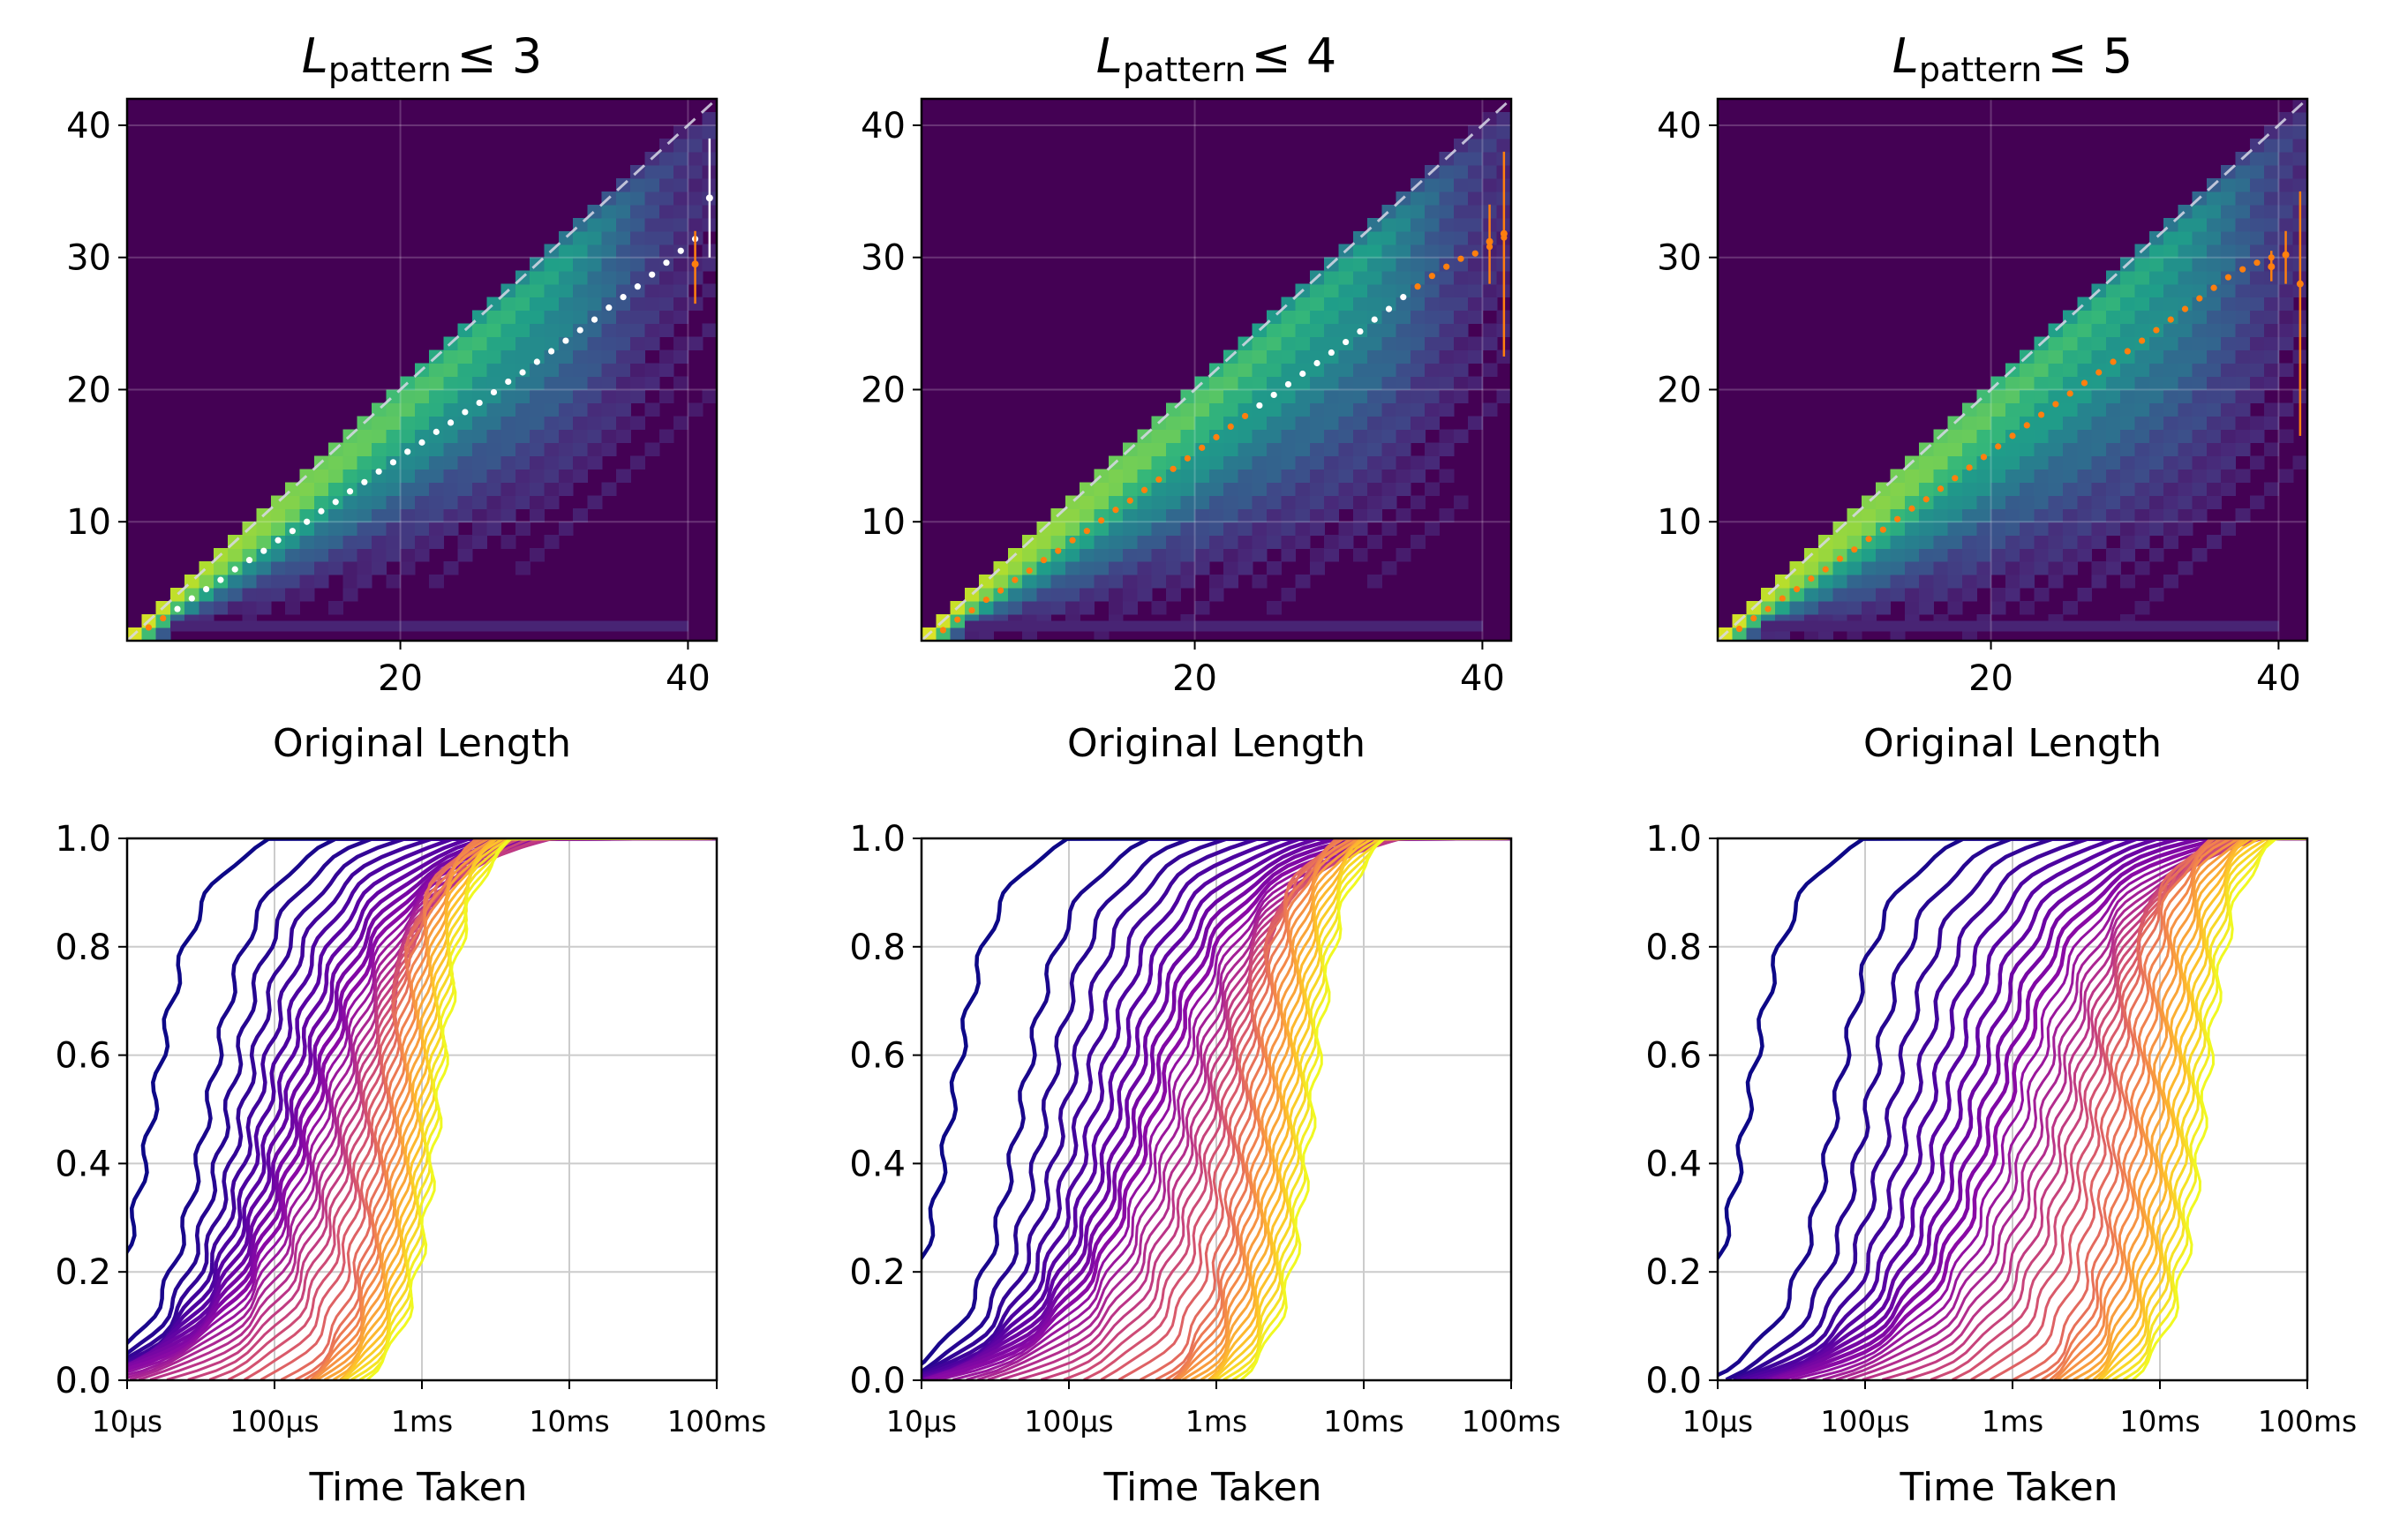 Image resolution: width=2385 pixels, height=1540 pixels. Describe the element at coordinates (877, 1273) in the screenshot. I see `y-tick-label: 0.2` at that location.